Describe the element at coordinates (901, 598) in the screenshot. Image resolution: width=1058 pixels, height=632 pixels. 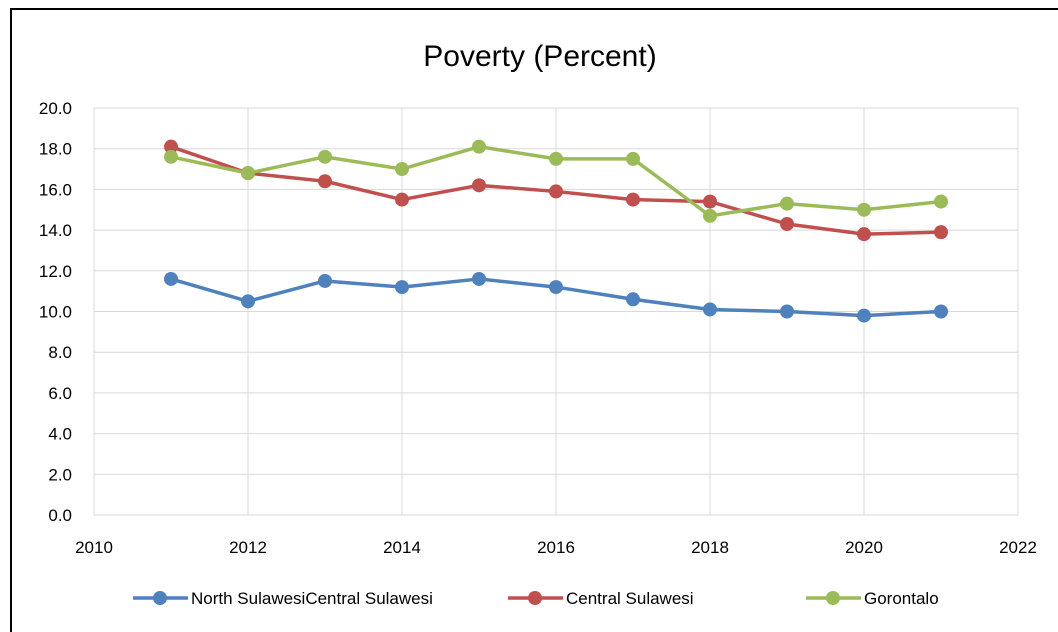
I see `legend-label: Gorontalo` at that location.